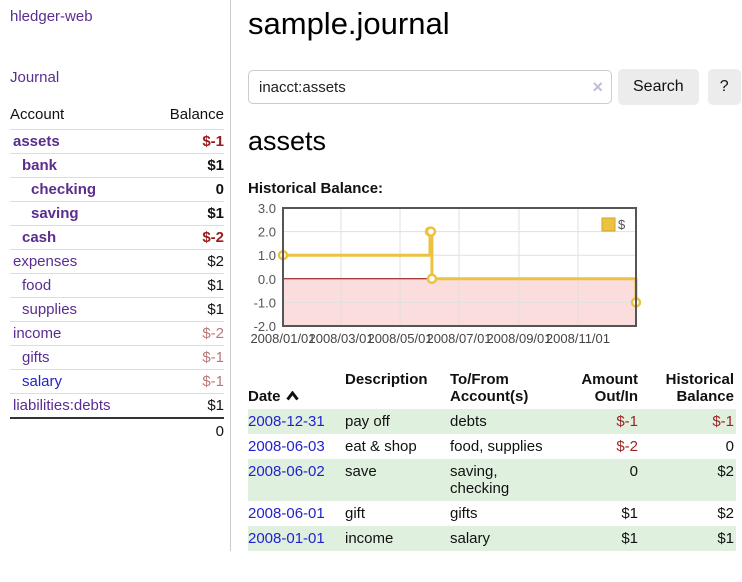 This screenshot has width=742, height=582. I want to click on register-accounts-cell: food, supplies, so click(496, 446).